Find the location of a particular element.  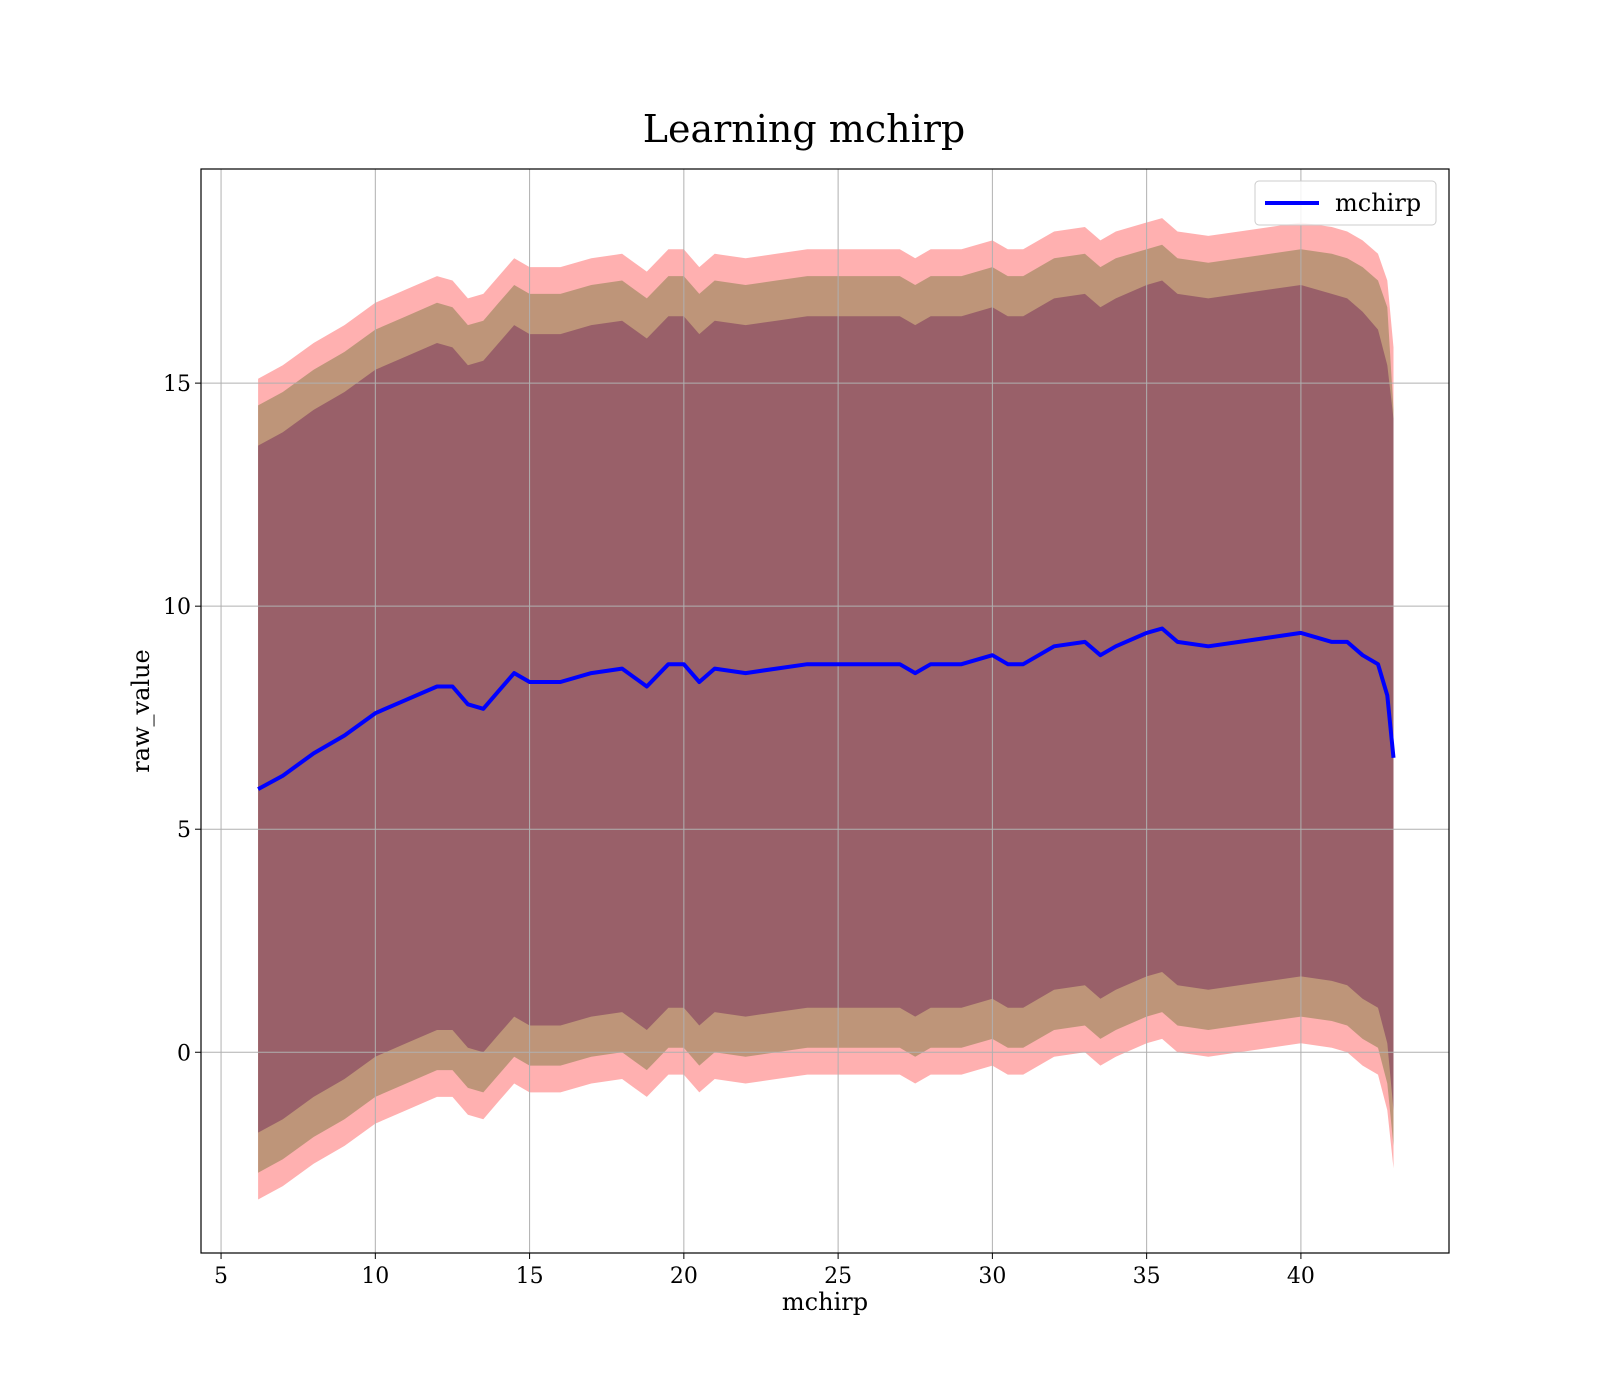

x-tick-label: 25 is located at coordinates (838, 1276).